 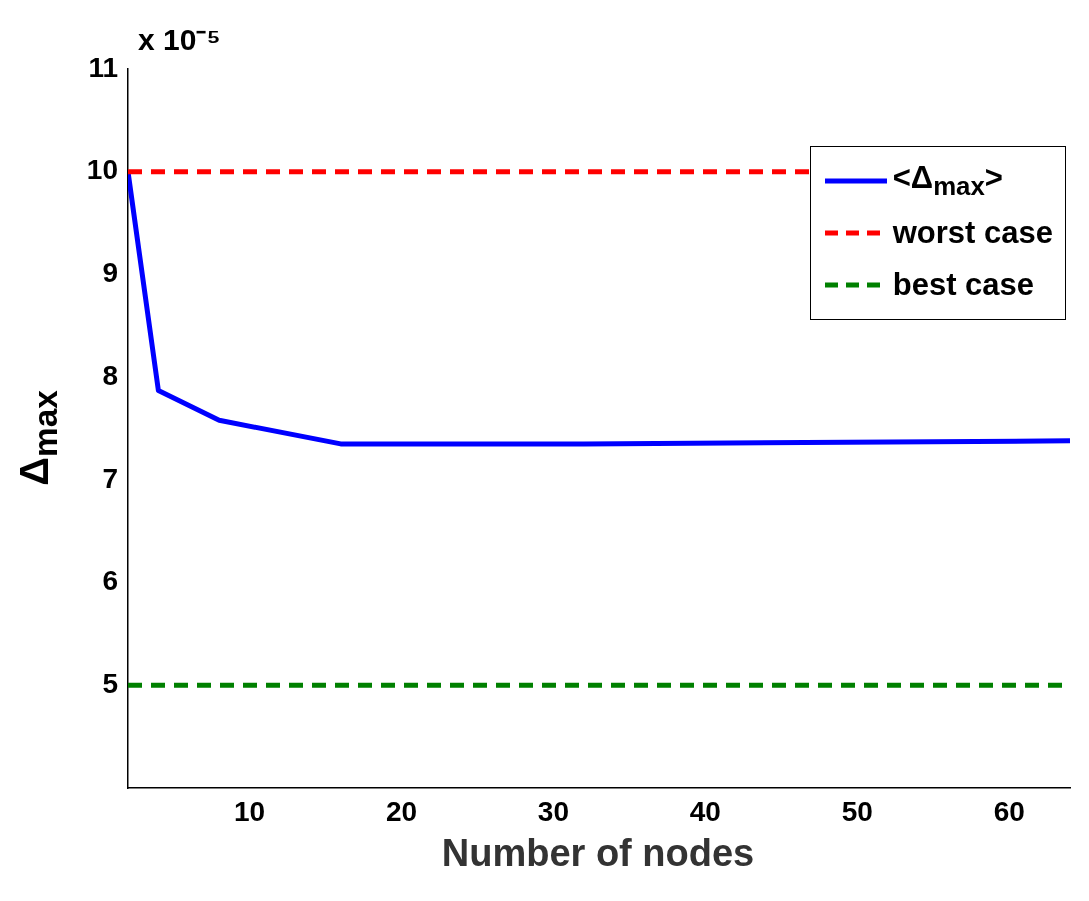 What do you see at coordinates (110, 581) in the screenshot?
I see `y-tick-label: 6` at bounding box center [110, 581].